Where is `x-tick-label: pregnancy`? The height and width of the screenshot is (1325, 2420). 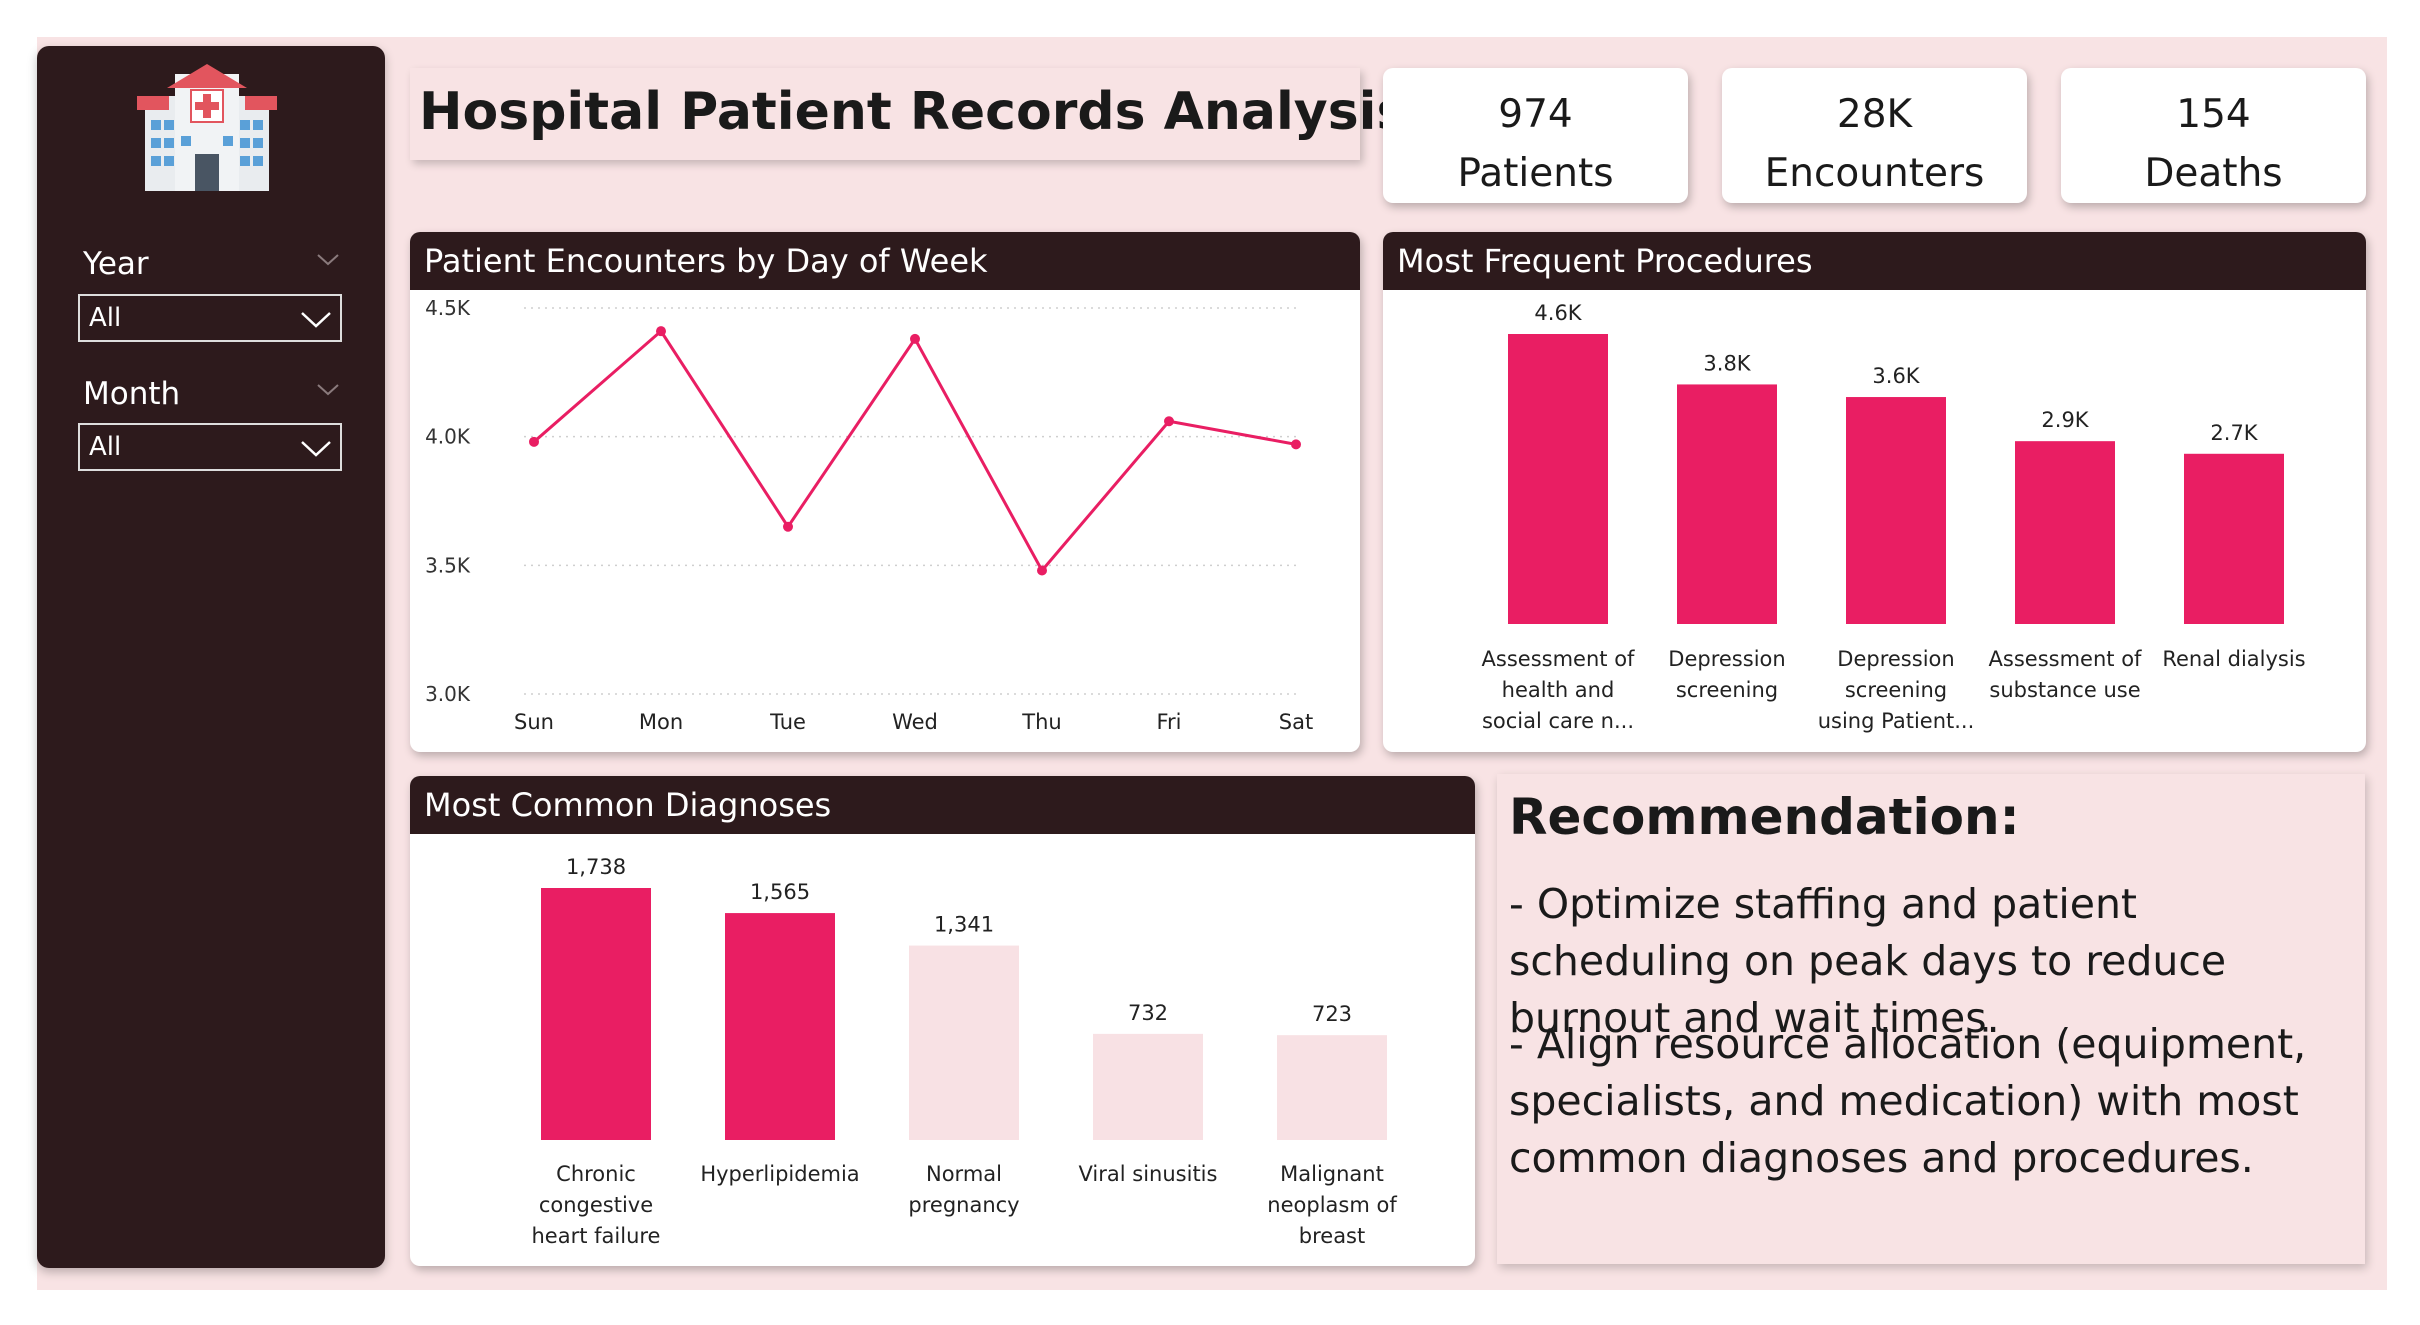 x-tick-label: pregnancy is located at coordinates (963, 1205).